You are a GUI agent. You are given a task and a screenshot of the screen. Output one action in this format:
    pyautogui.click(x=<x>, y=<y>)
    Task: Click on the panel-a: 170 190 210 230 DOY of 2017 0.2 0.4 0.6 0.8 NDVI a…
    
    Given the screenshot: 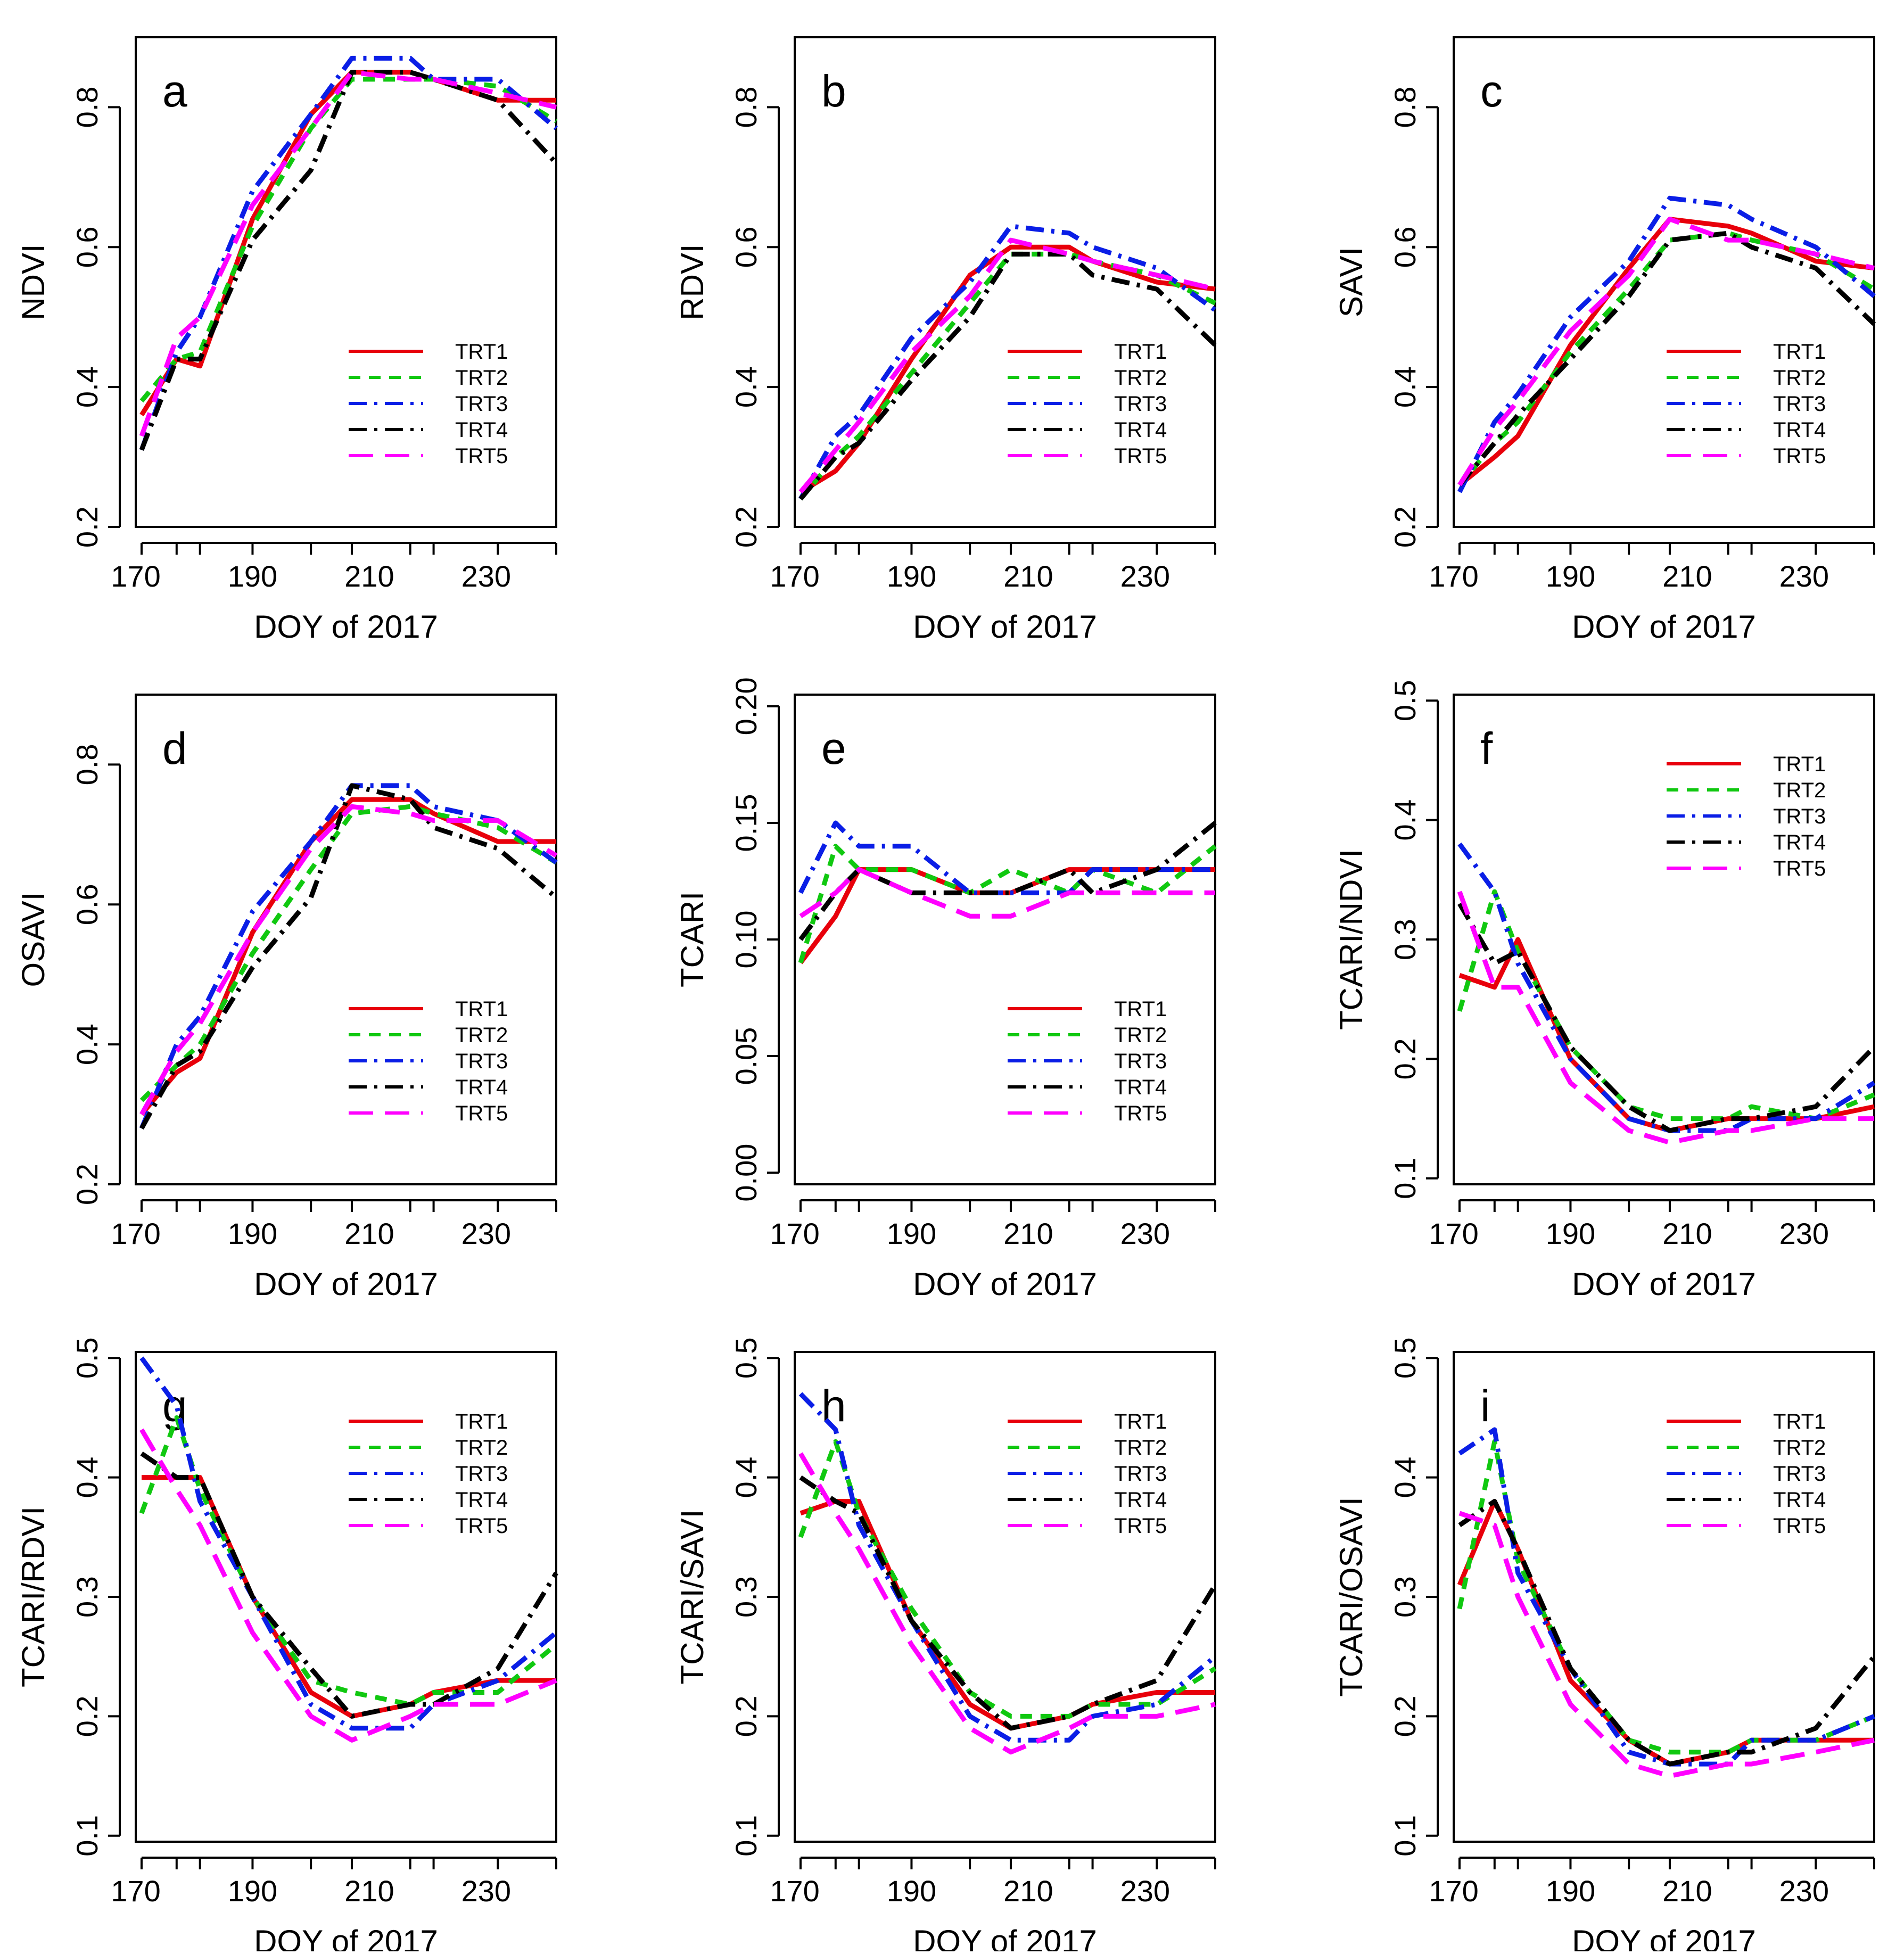 What is the action you would take?
    pyautogui.click(x=286, y=340)
    